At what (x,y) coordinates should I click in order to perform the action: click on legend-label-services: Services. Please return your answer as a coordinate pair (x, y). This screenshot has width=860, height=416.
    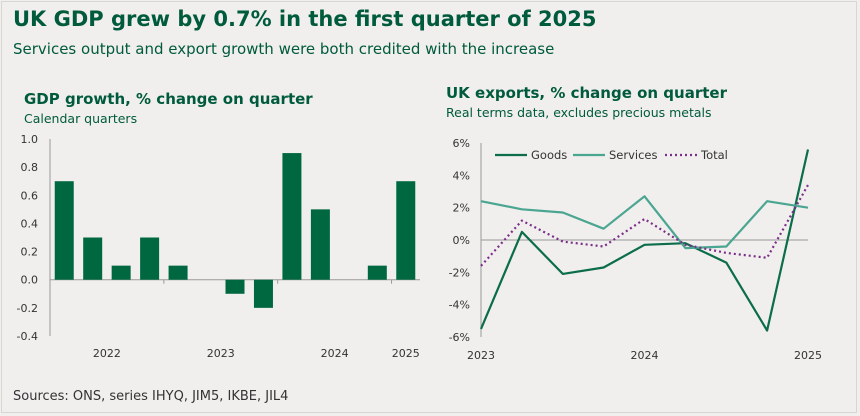
    Looking at the image, I should click on (633, 155).